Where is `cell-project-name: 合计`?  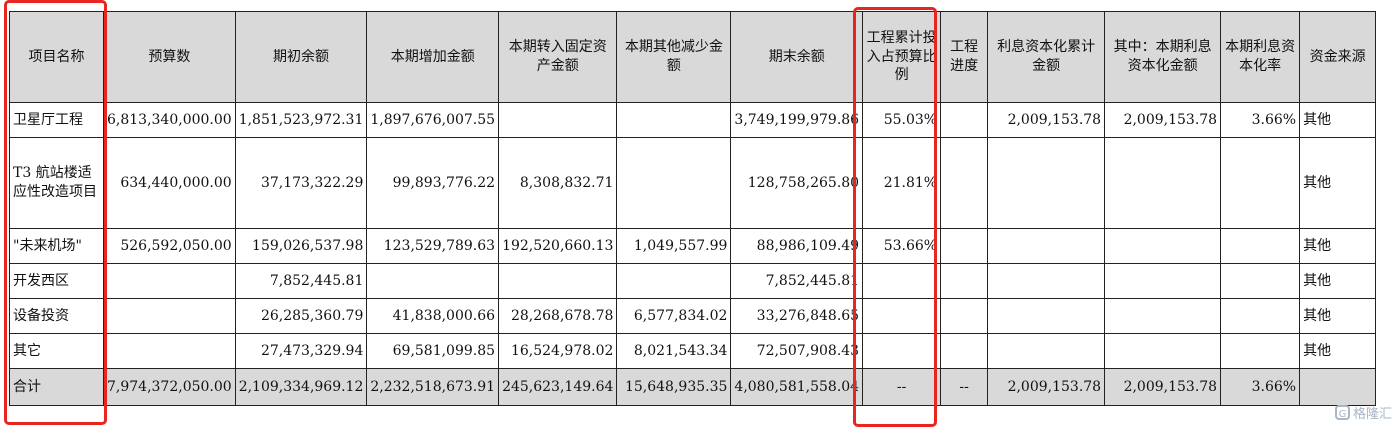 cell-project-name: 合计 is located at coordinates (56, 387).